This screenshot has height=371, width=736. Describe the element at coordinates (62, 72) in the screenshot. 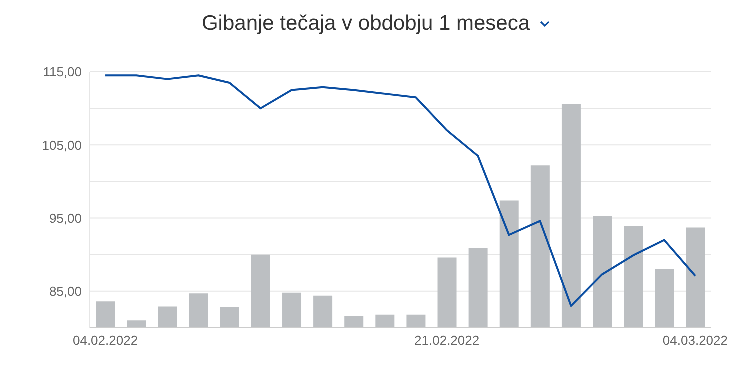

I see `y-tick-label: 115,00` at that location.